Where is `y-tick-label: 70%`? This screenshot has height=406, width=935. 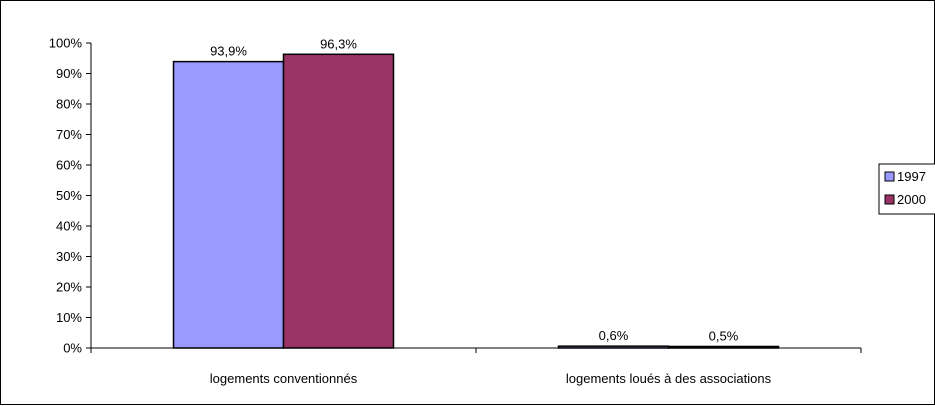
y-tick-label: 70% is located at coordinates (69, 134).